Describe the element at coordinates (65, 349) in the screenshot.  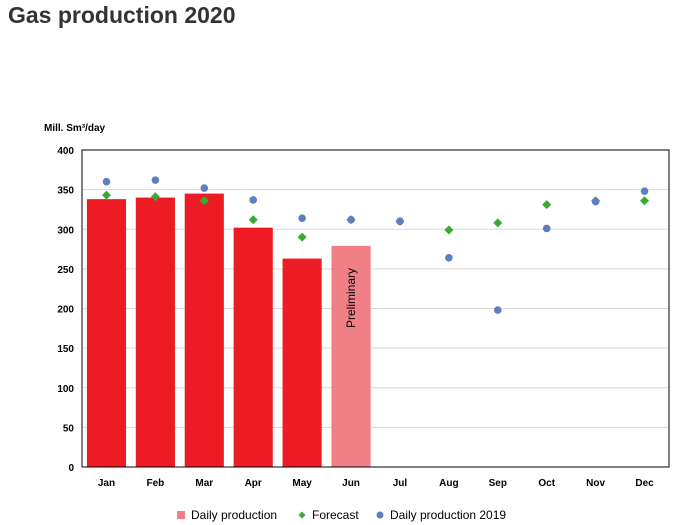
I see `y-tick-label: 150` at that location.